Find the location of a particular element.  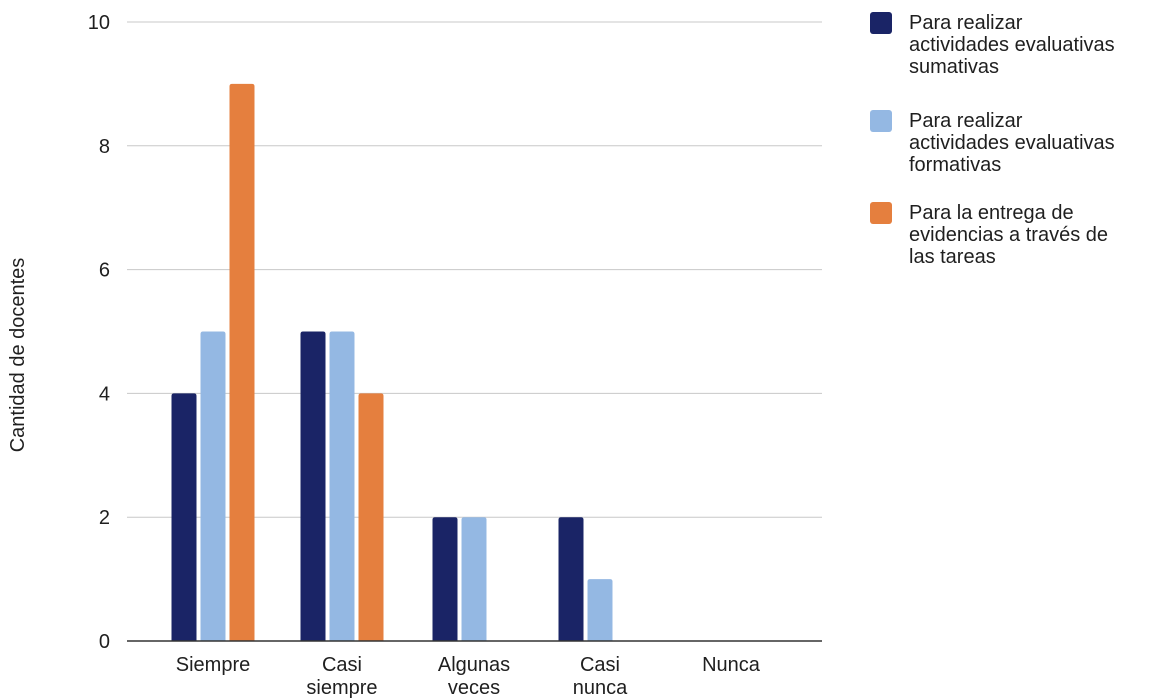

x-tick-label: Algunas veces is located at coordinates (474, 676).